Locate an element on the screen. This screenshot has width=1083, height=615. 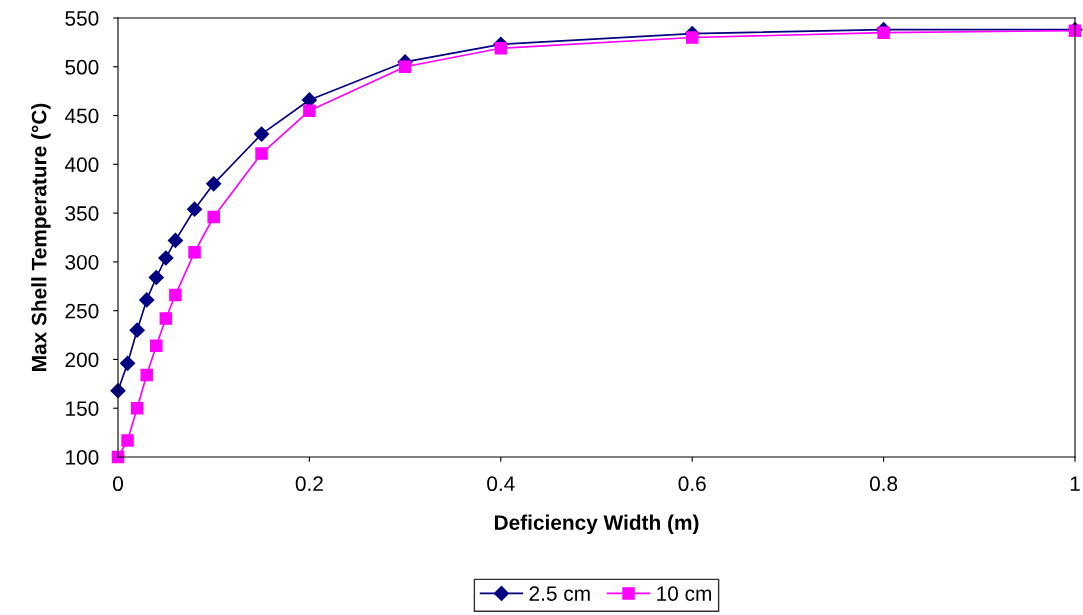
y-tick-label: 250 is located at coordinates (82, 311).